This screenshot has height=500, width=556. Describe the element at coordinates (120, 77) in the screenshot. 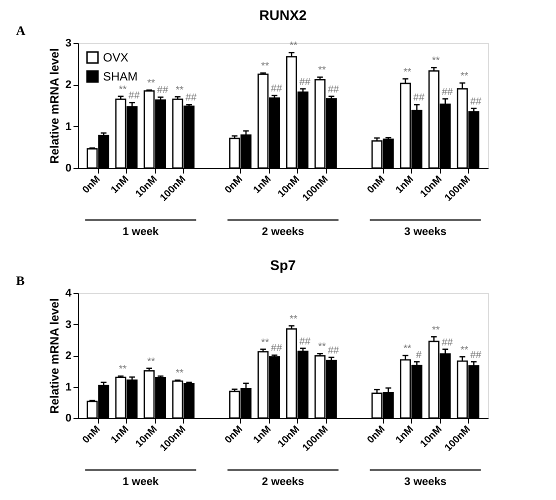

I see `legend-label: SHAM` at that location.